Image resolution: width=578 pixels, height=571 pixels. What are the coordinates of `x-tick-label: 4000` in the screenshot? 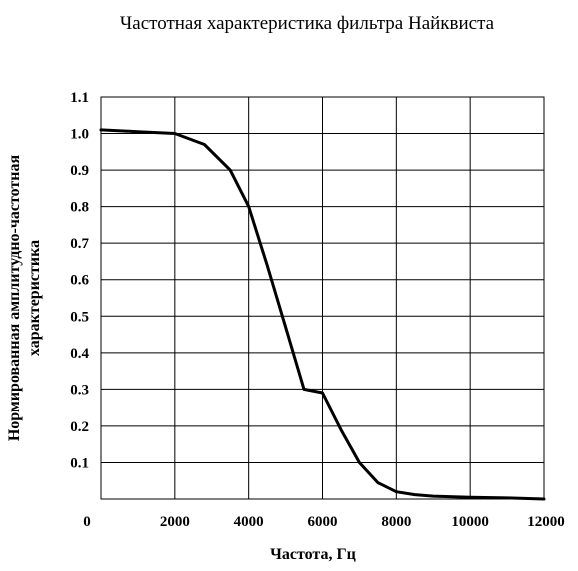 It's located at (249, 522).